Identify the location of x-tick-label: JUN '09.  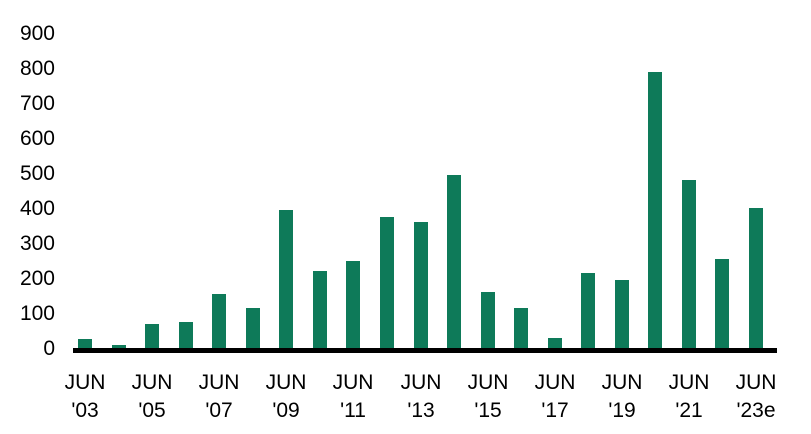
(286, 397).